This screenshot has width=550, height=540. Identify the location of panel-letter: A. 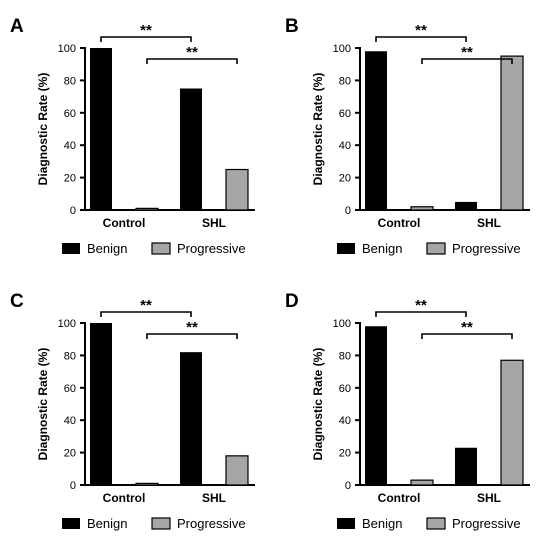
(17, 26).